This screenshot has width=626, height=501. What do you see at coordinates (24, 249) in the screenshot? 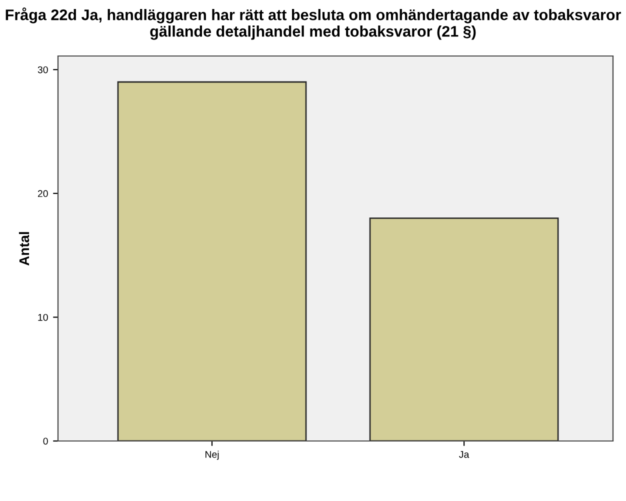
I see `y-axis-title: Antal` at bounding box center [24, 249].